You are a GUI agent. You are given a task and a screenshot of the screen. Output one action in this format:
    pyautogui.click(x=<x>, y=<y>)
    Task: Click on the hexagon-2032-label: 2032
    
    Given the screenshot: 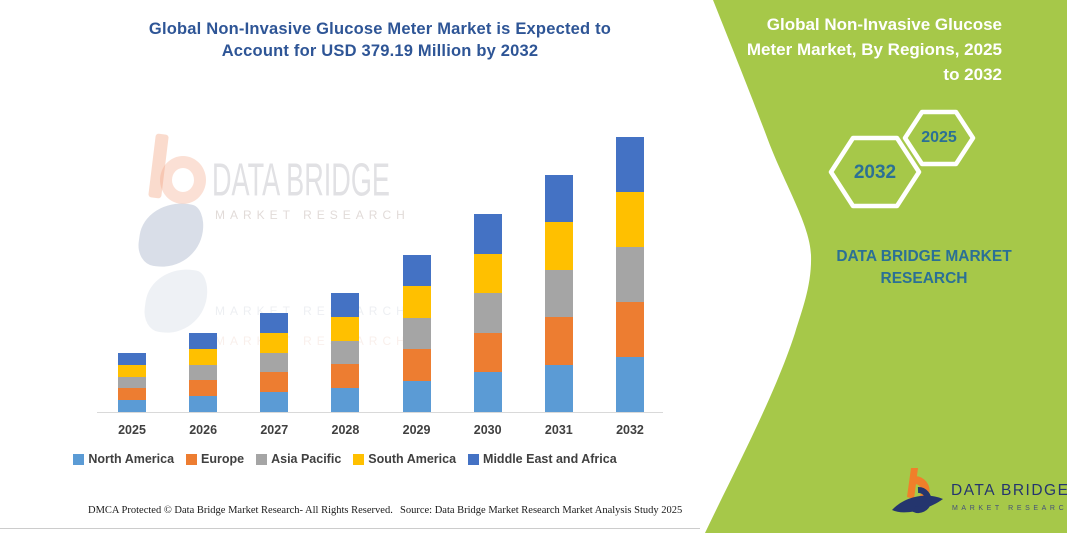 What is the action you would take?
    pyautogui.click(x=875, y=172)
    